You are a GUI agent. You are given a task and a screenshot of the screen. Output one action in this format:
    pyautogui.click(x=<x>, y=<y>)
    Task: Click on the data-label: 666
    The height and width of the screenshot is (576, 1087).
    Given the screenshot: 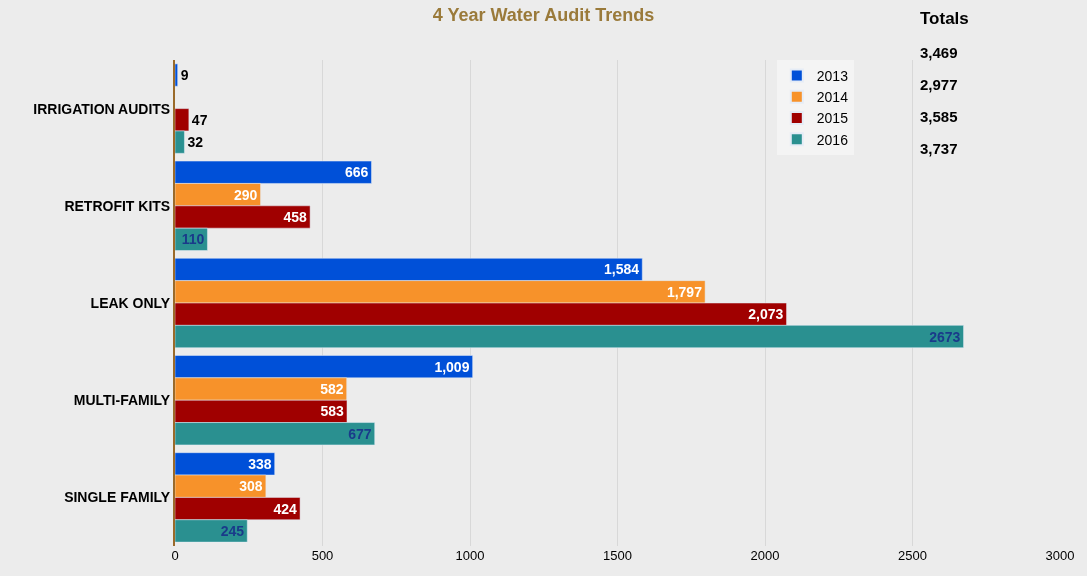 What is the action you would take?
    pyautogui.click(x=356, y=172)
    